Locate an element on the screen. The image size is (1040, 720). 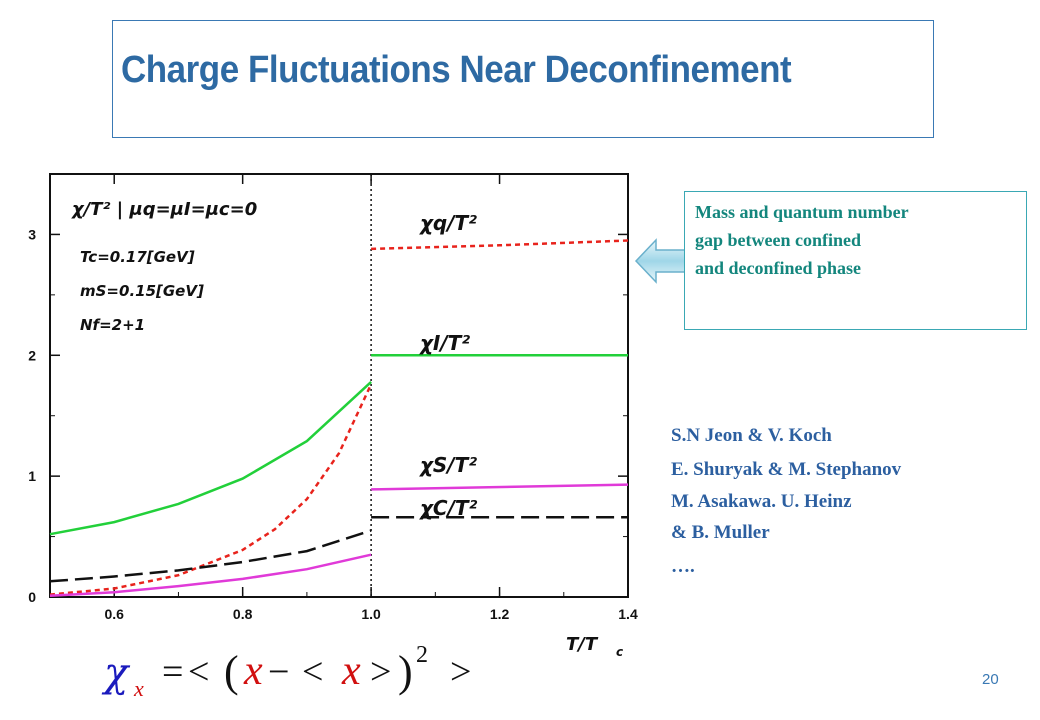
chart-annotation: χ/T² | μq=μI=μc=0 is located at coordinates (164, 209).